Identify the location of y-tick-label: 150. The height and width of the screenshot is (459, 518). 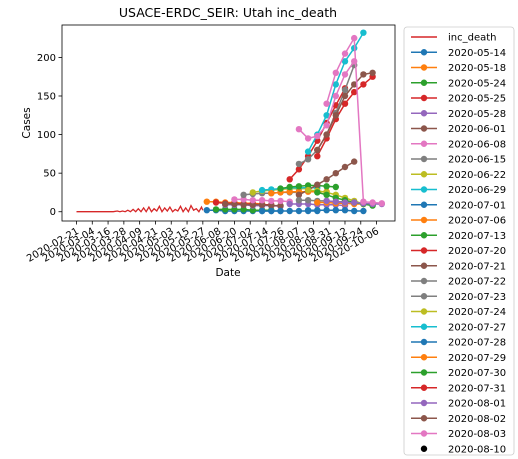
(46, 96).